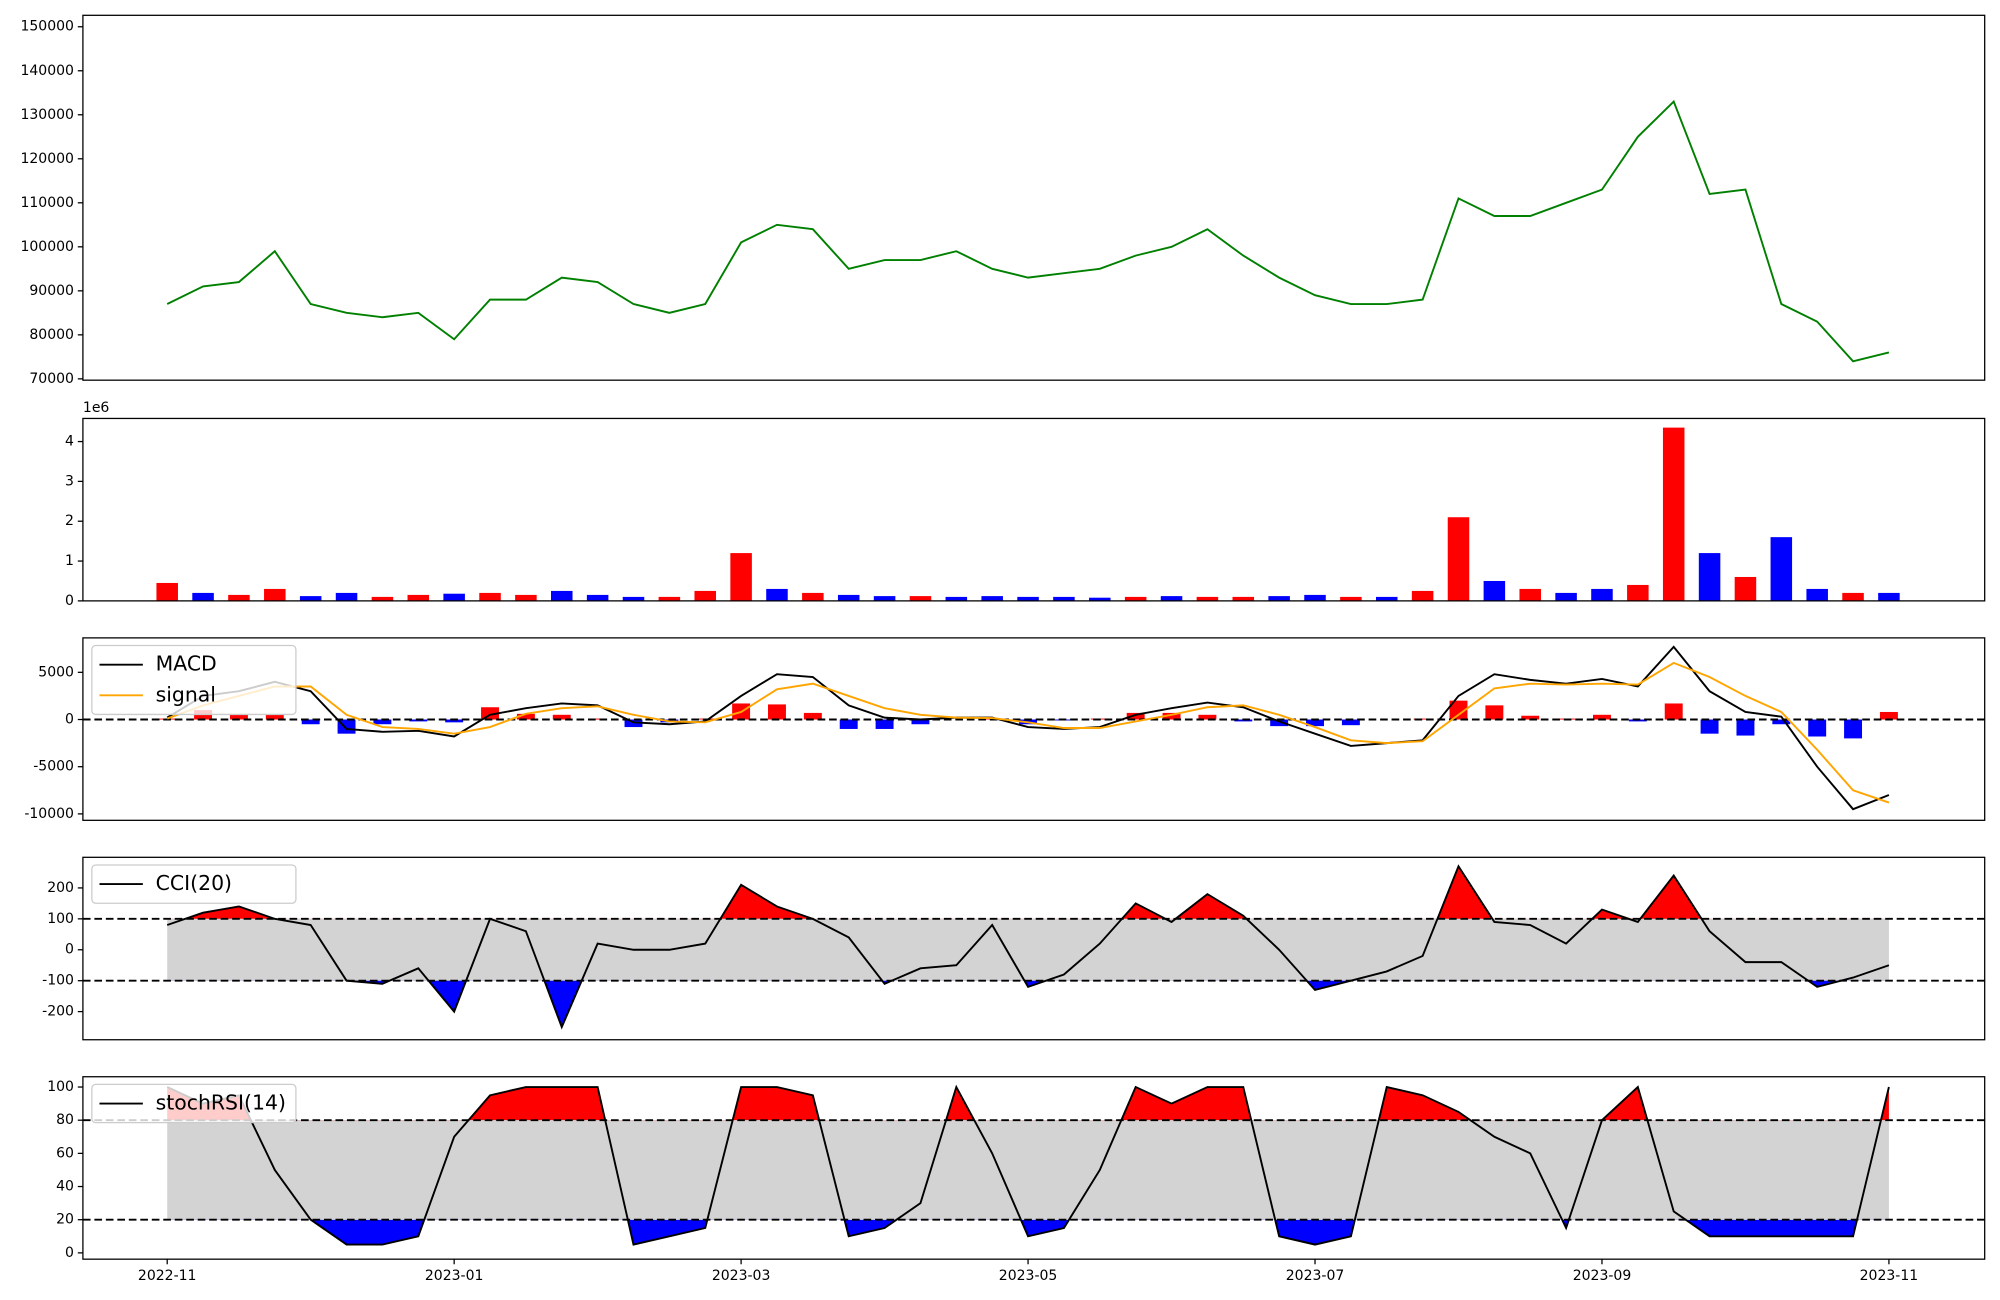 Image resolution: width=2000 pixels, height=1300 pixels. I want to click on y-tick-label: -200, so click(58, 1012).